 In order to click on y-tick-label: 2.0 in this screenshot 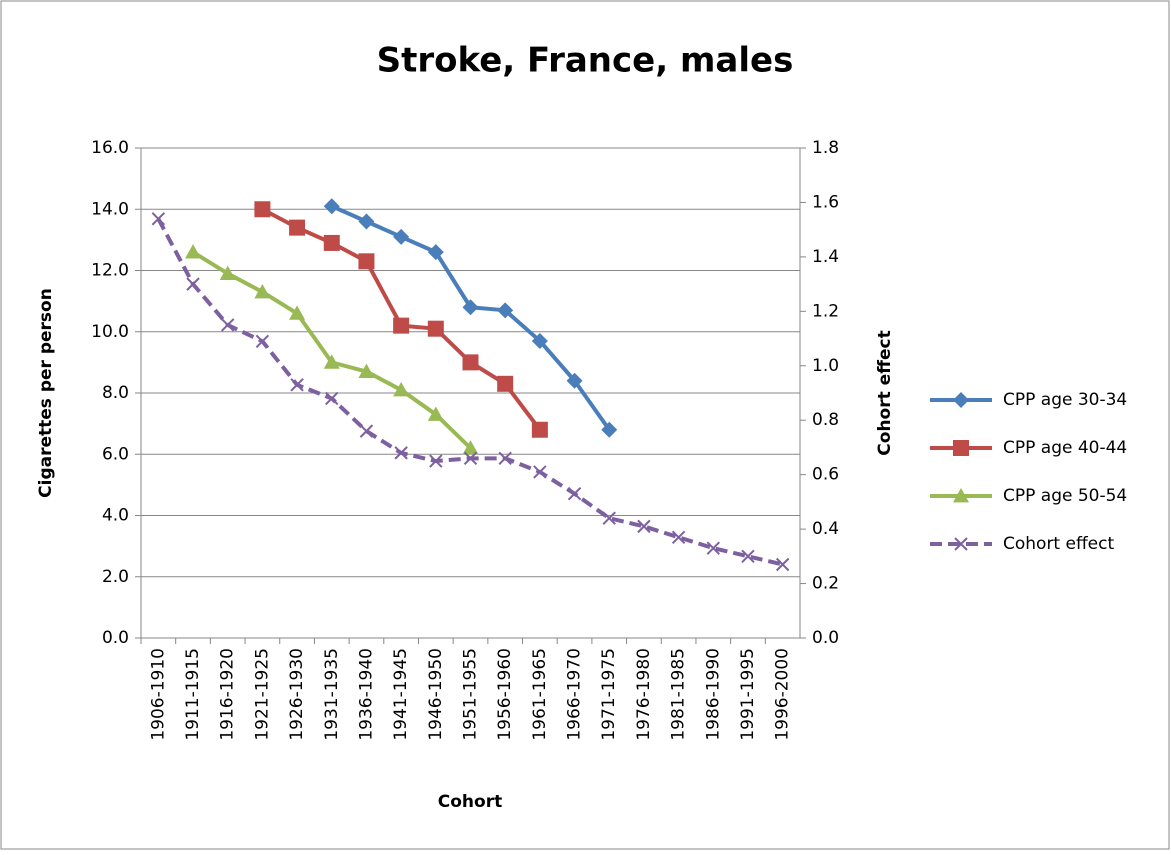, I will do `click(115, 577)`.